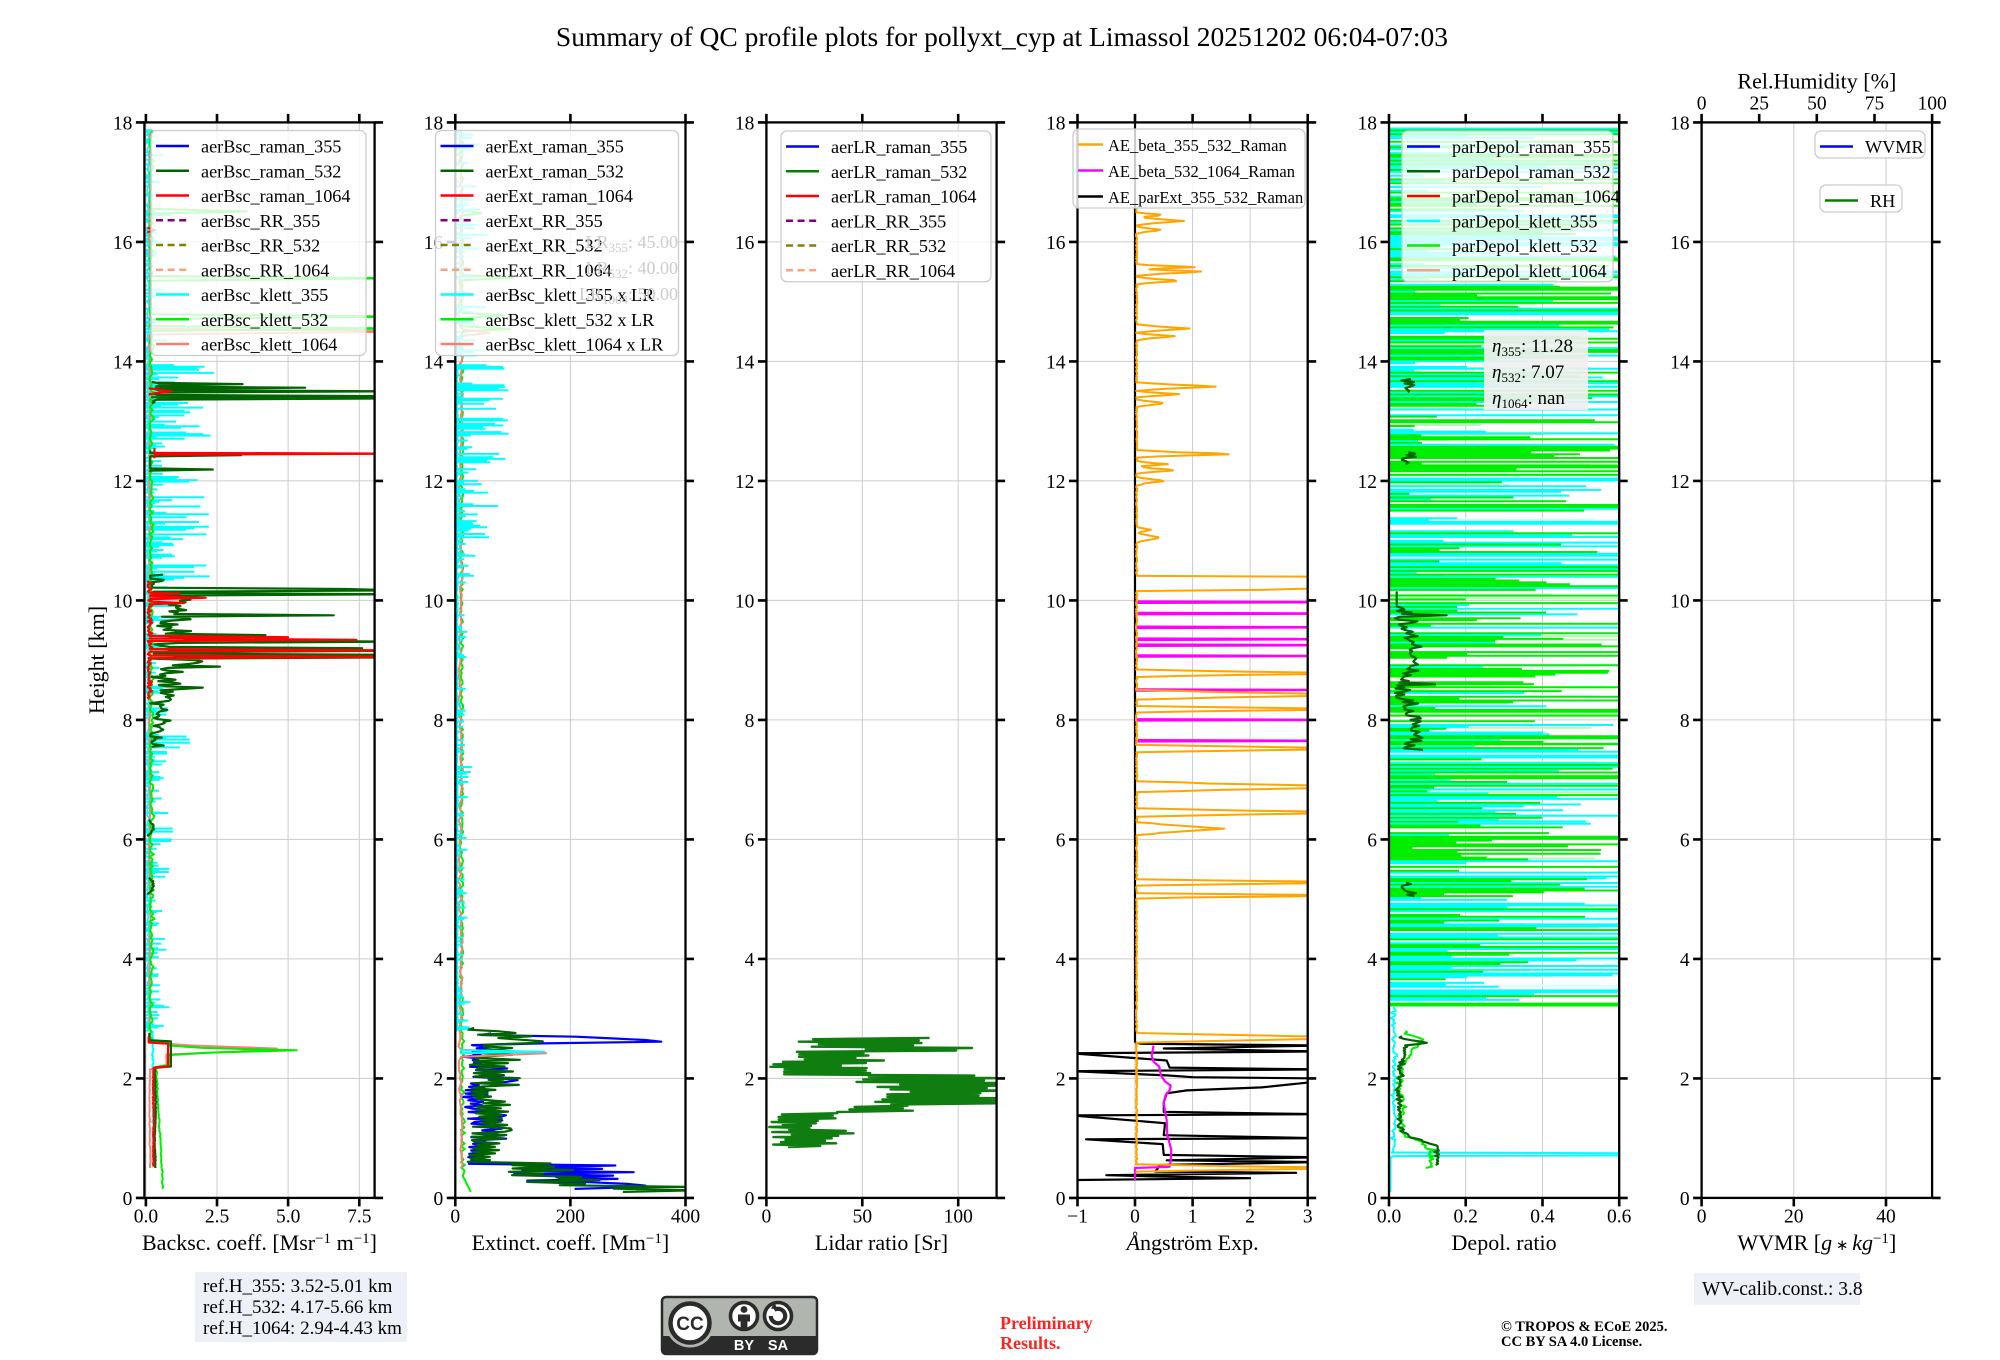  What do you see at coordinates (690, 1324) in the screenshot?
I see `svg-text: CC` at bounding box center [690, 1324].